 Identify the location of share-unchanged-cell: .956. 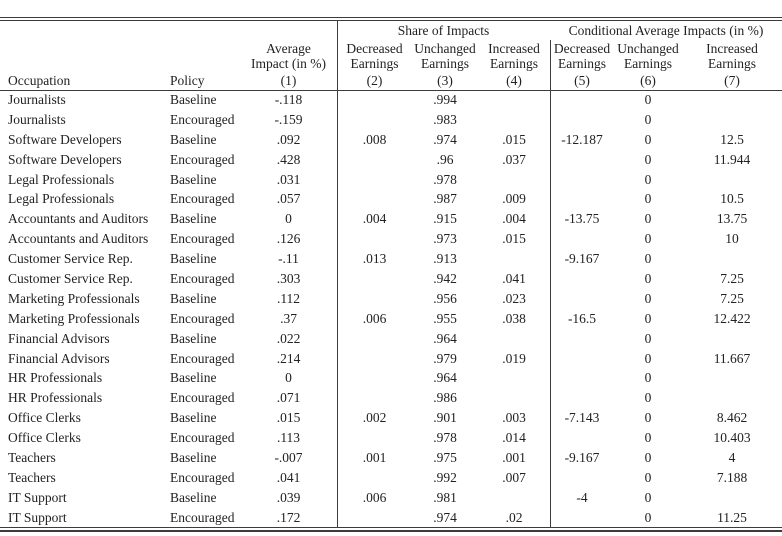
(445, 298).